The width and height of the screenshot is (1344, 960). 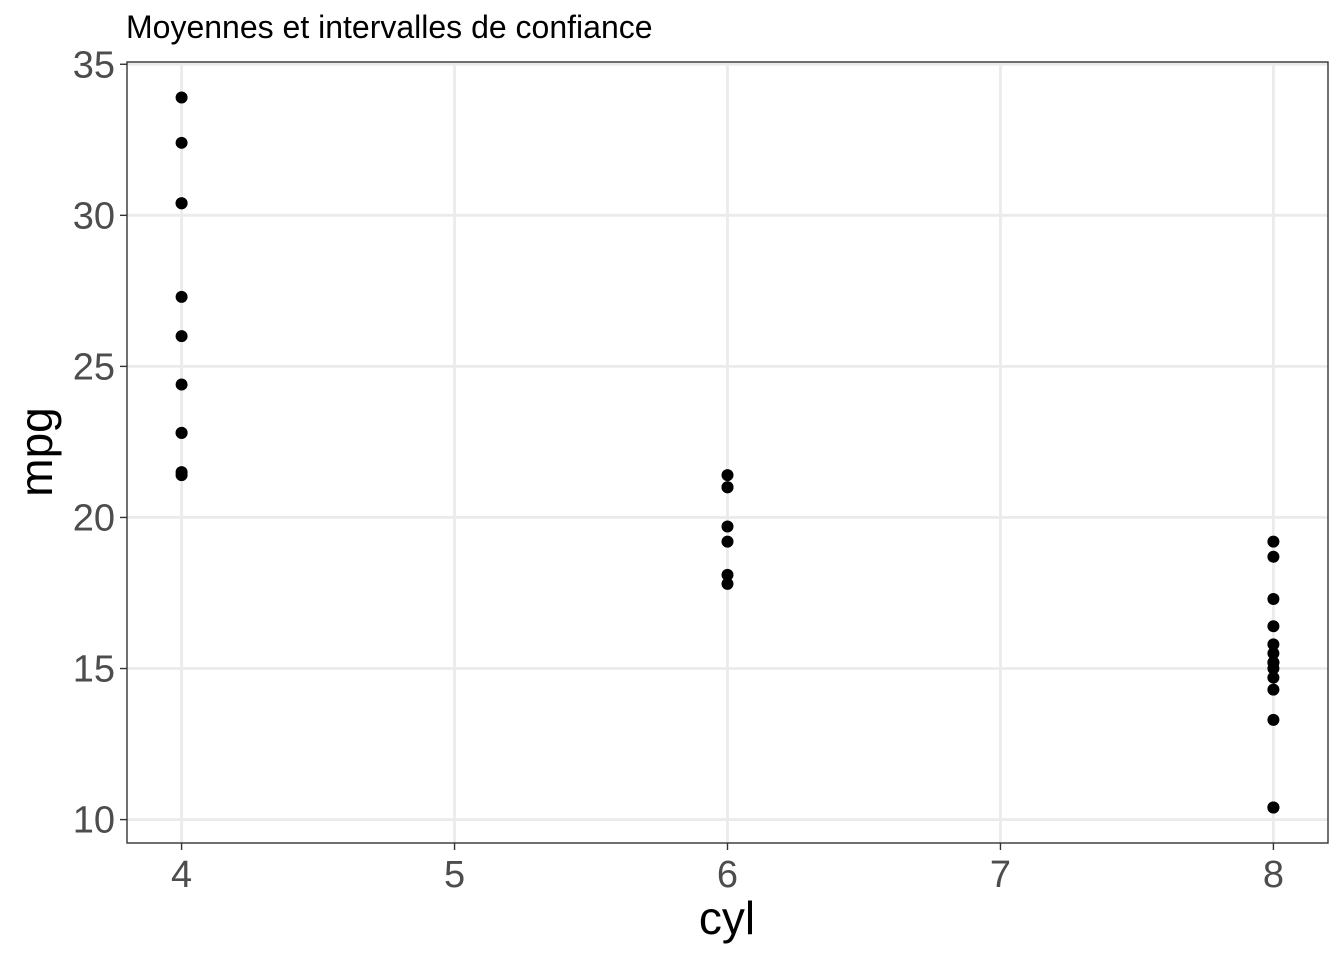 I want to click on y-tick-label: 30, so click(x=94, y=216).